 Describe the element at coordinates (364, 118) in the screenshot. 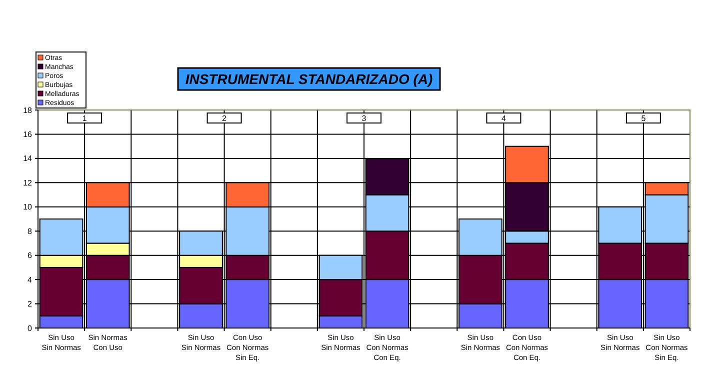

I see `annotation: 3` at that location.